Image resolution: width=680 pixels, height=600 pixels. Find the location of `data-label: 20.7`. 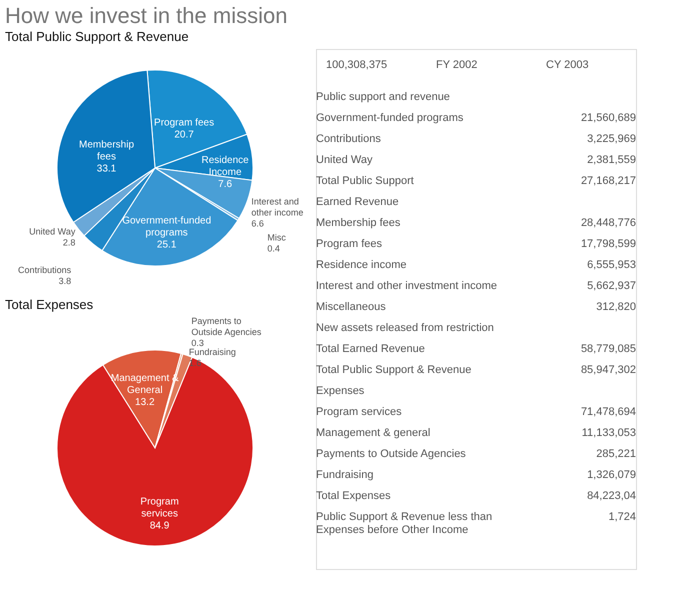

data-label: 20.7 is located at coordinates (184, 135).